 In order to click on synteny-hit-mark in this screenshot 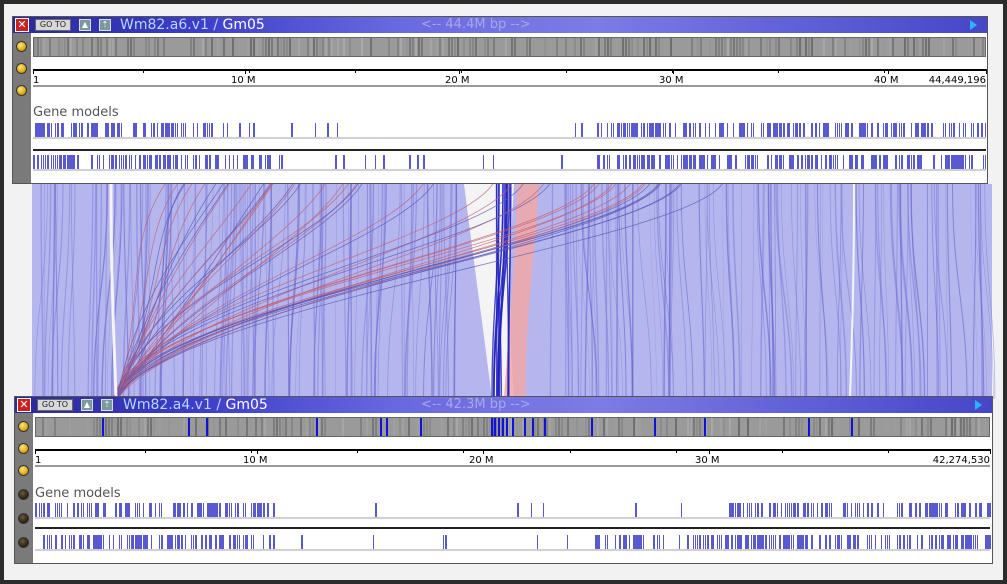, I will do `click(317, 427)`.